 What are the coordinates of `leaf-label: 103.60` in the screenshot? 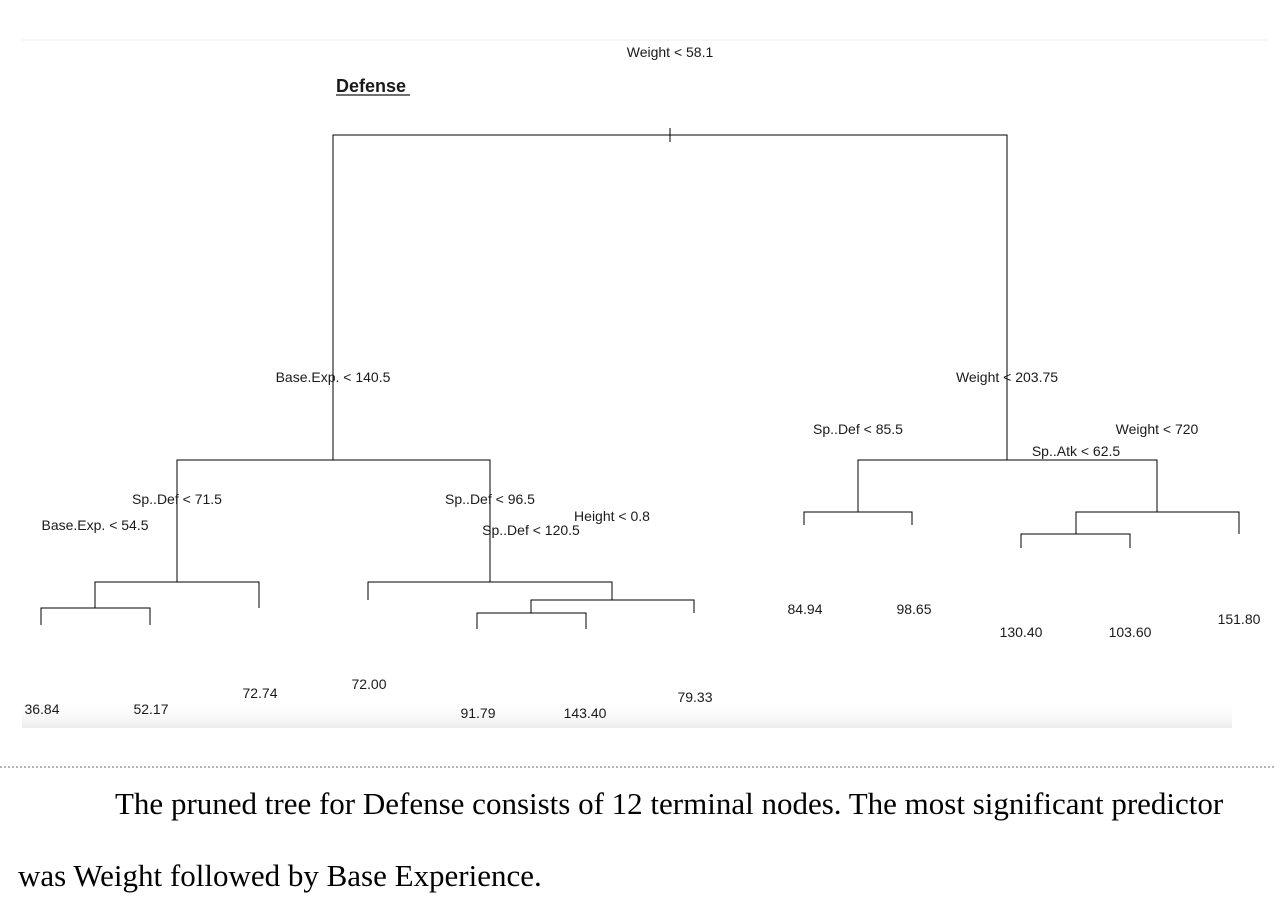 It's located at (1130, 632).